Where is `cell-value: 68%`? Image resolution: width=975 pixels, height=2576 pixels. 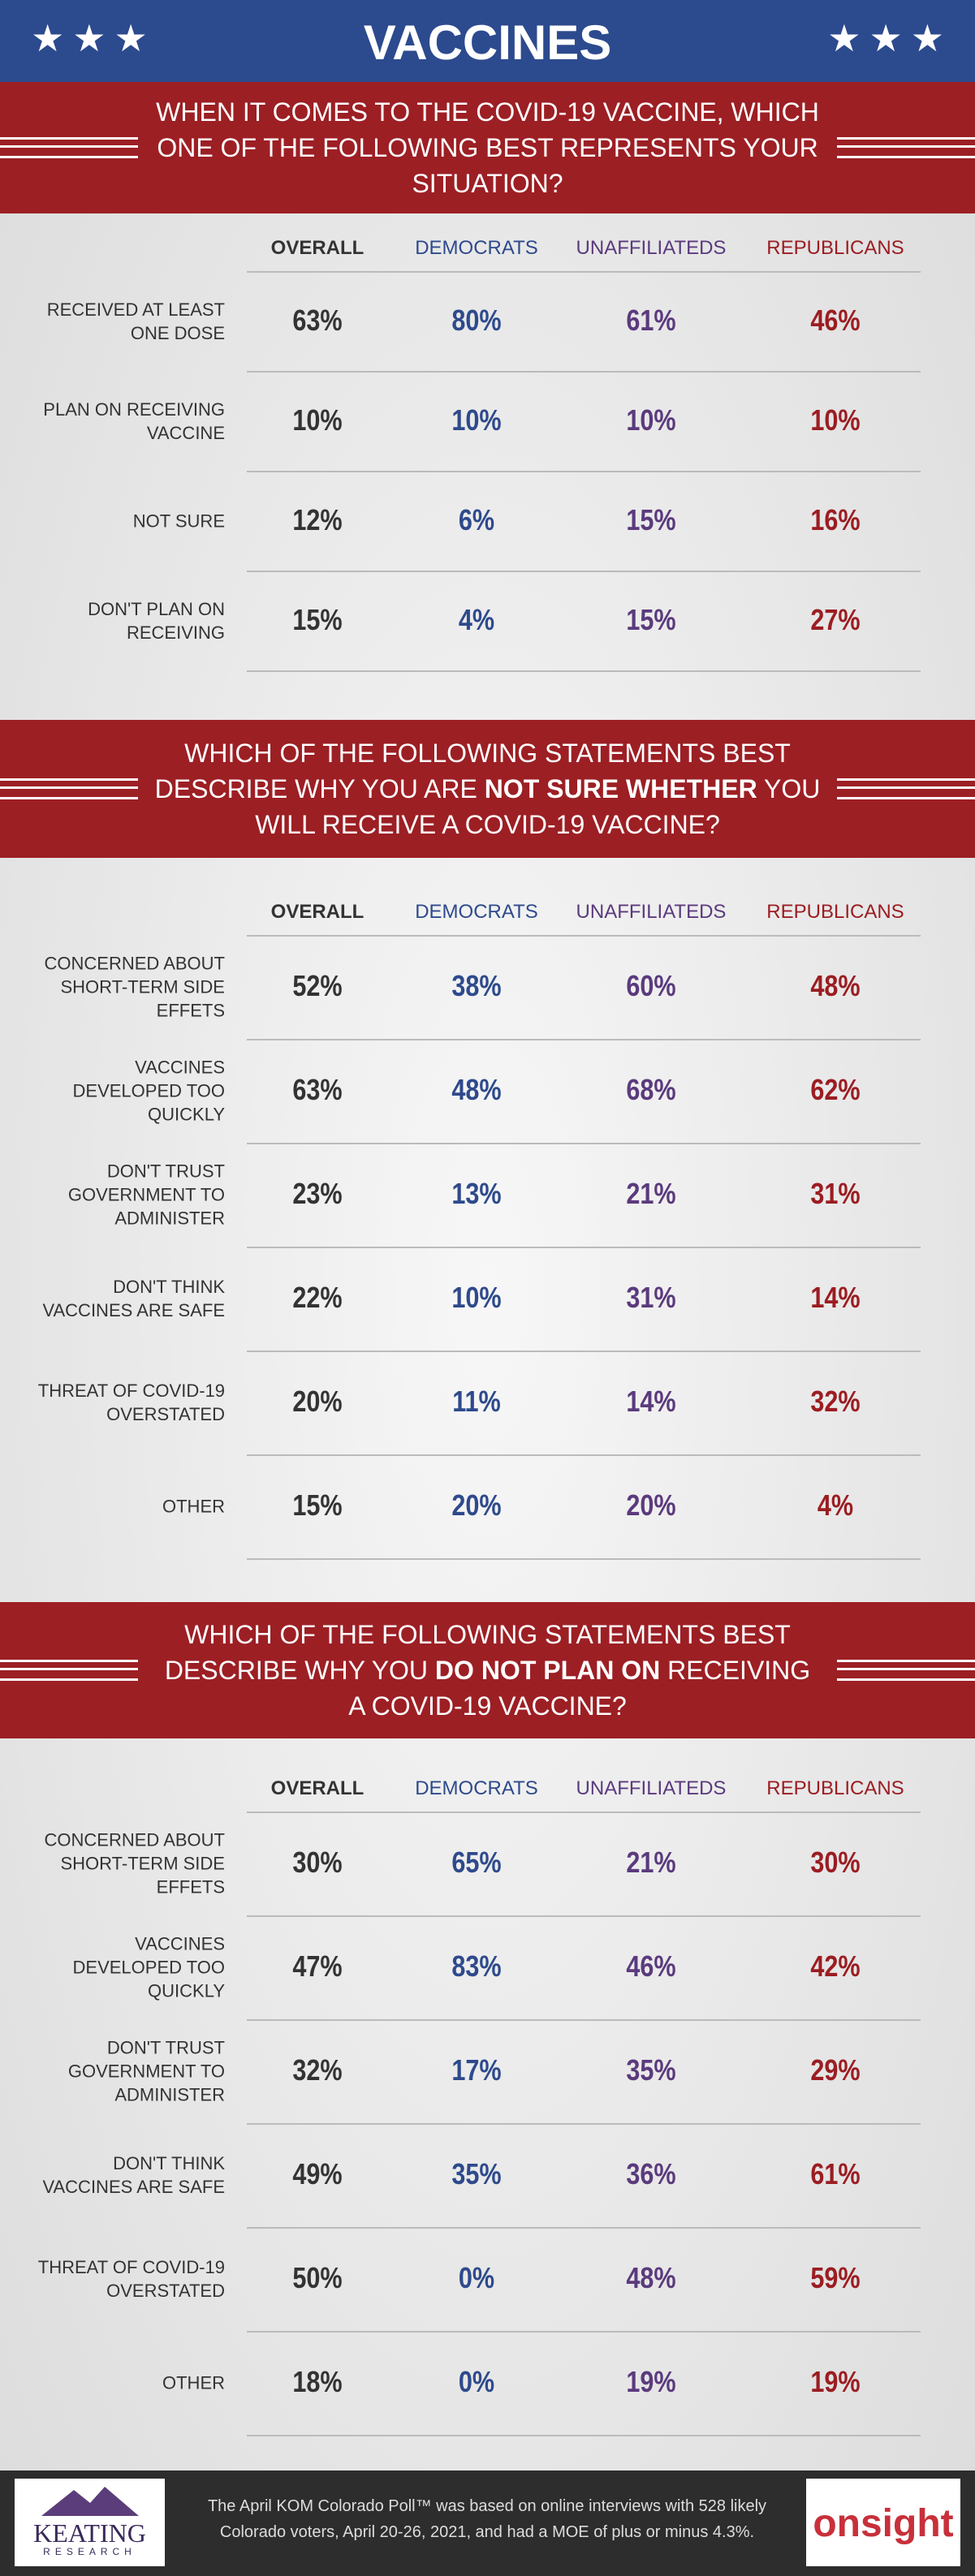
cell-value: 68% is located at coordinates (651, 1089).